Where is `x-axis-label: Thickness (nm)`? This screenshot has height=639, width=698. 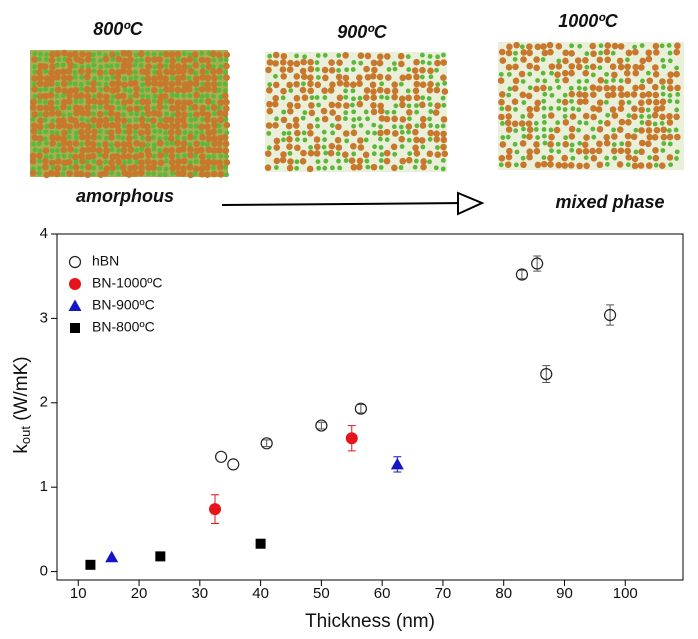
x-axis-label: Thickness (nm) is located at coordinates (370, 621).